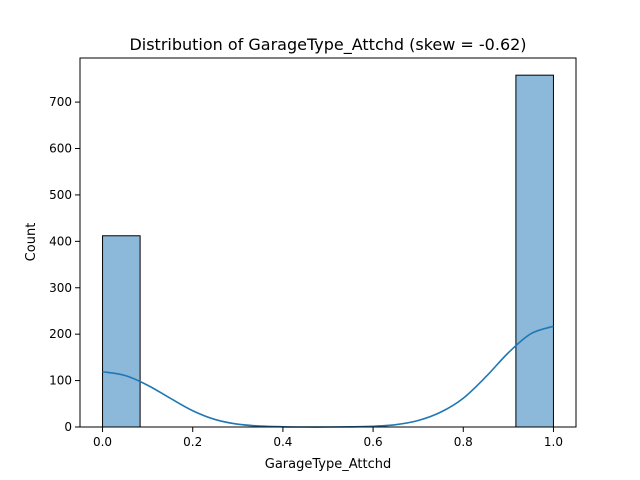 This screenshot has width=640, height=480. What do you see at coordinates (64, 264) in the screenshot?
I see `y-axis-ticks: 0 100 200 300 400 500 600 700` at bounding box center [64, 264].